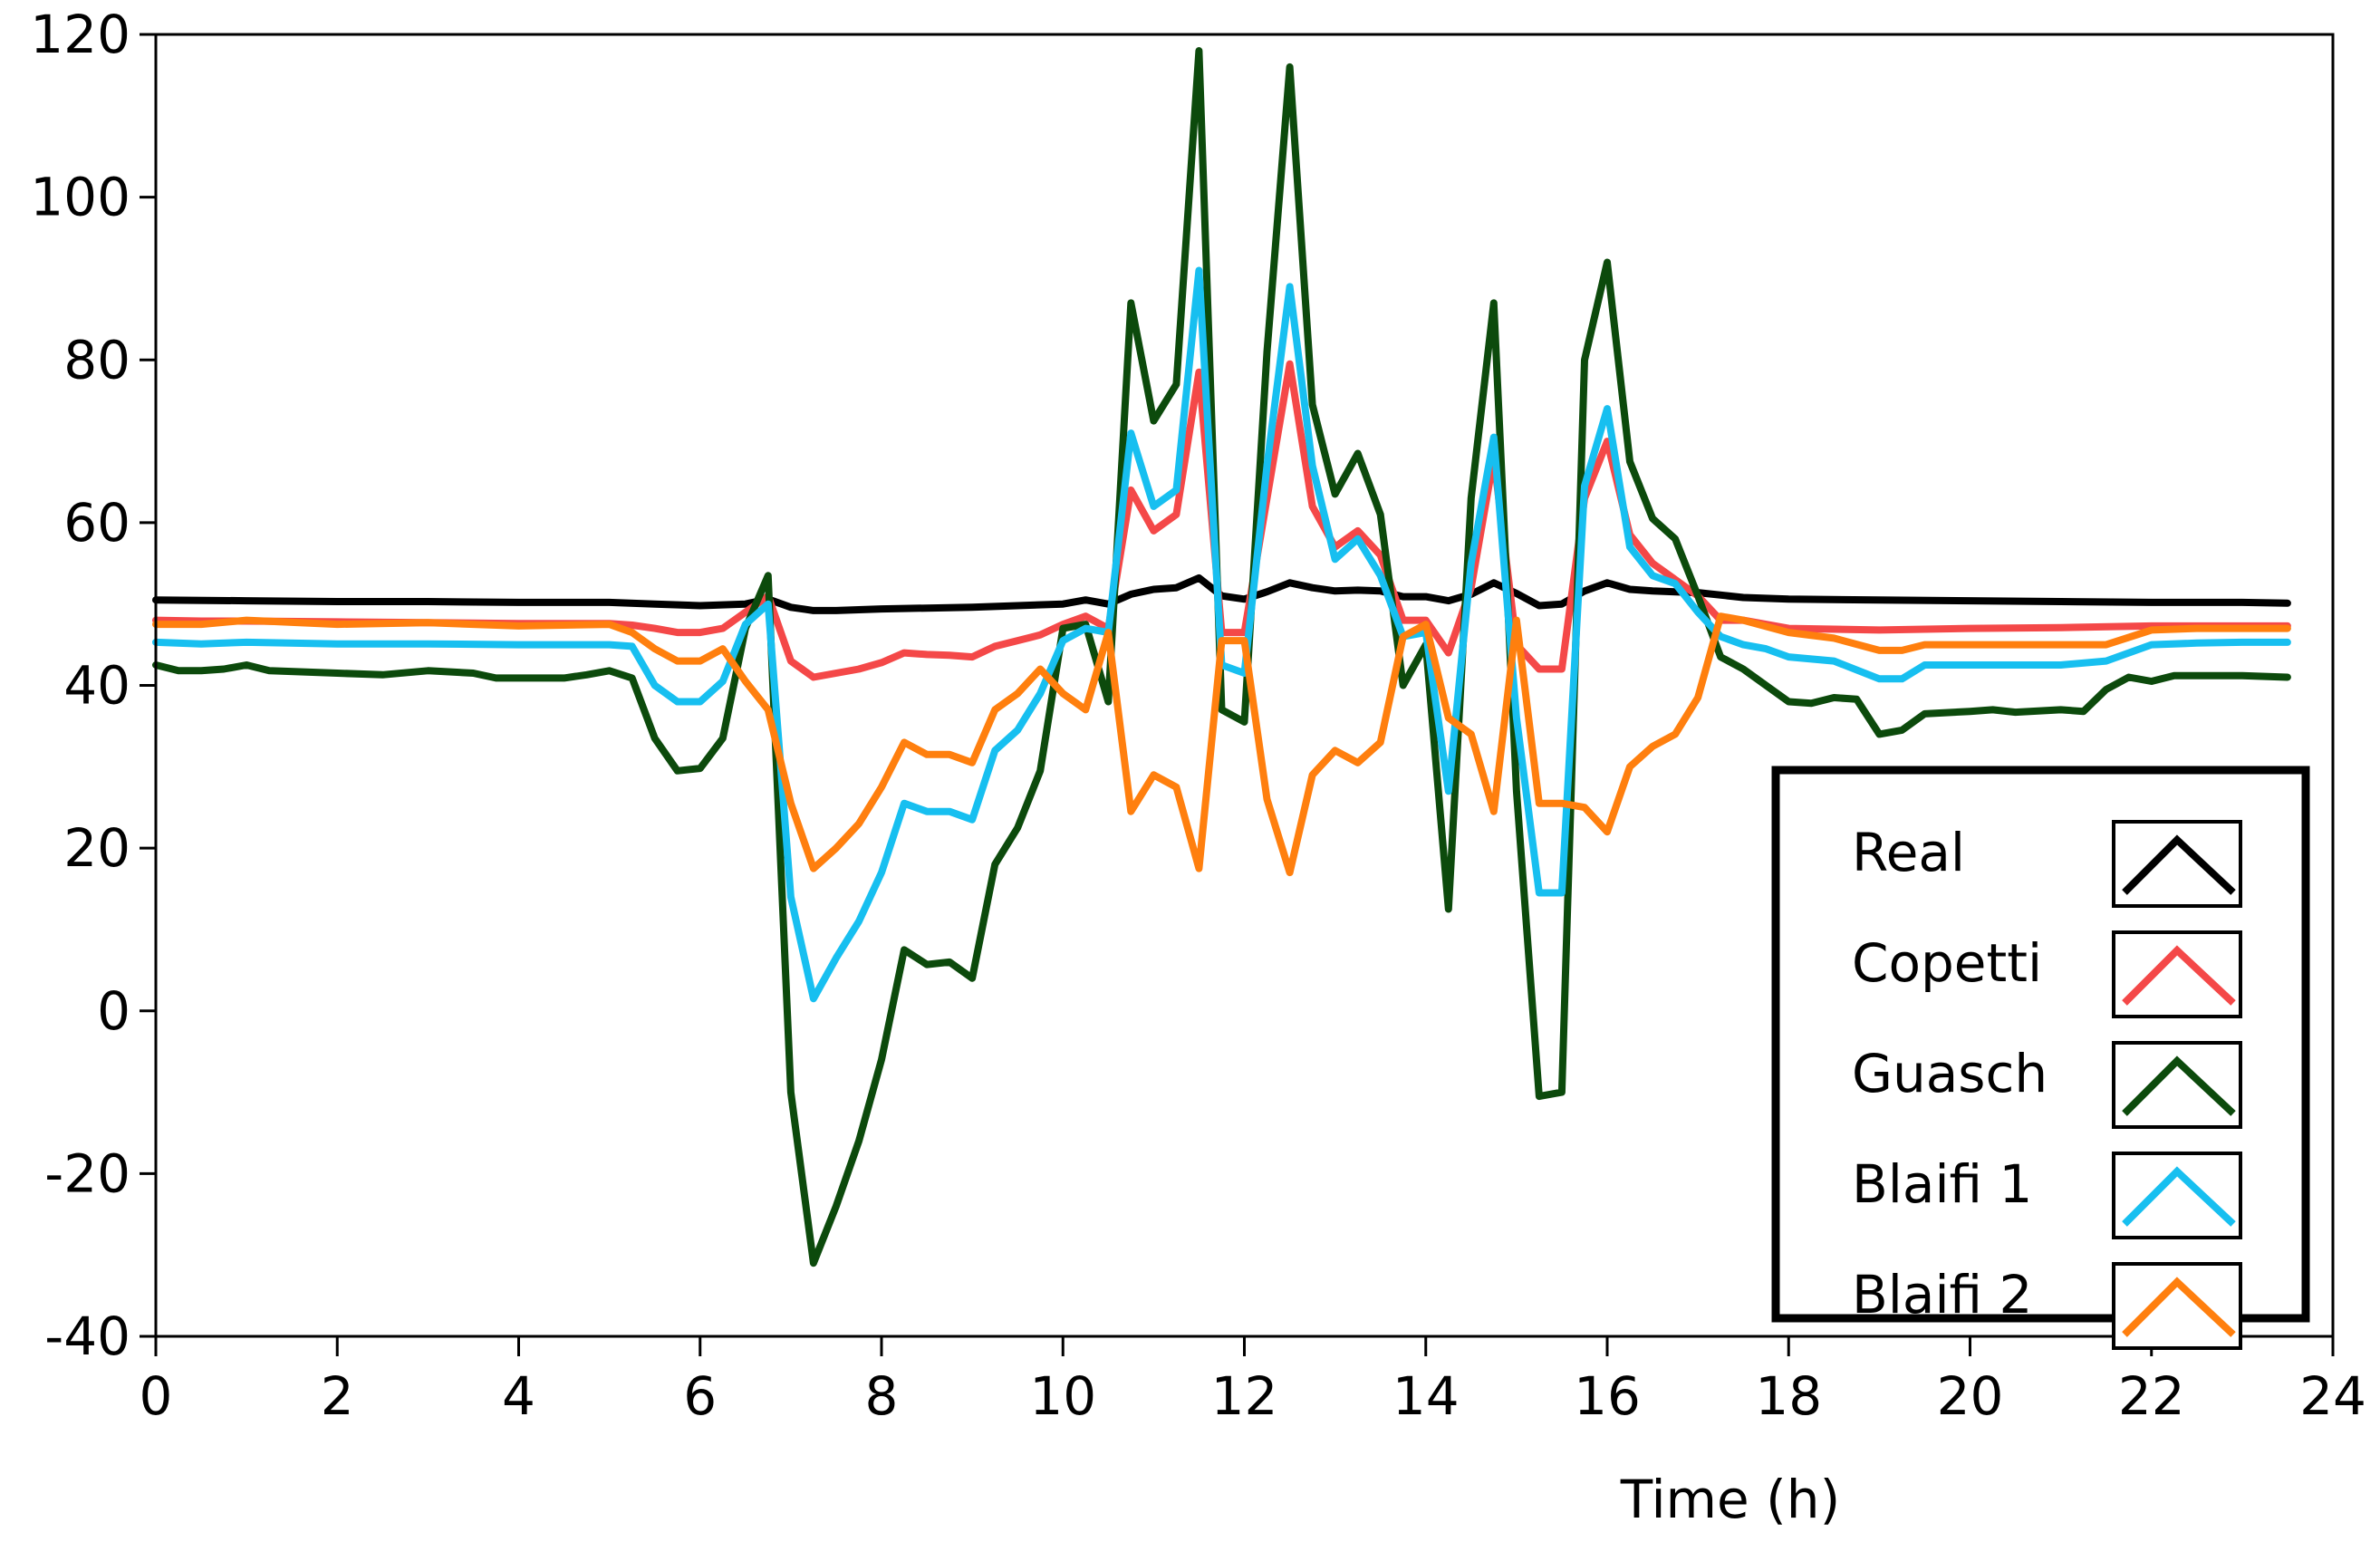  I want to click on legend-label: Copetti, so click(1947, 963).